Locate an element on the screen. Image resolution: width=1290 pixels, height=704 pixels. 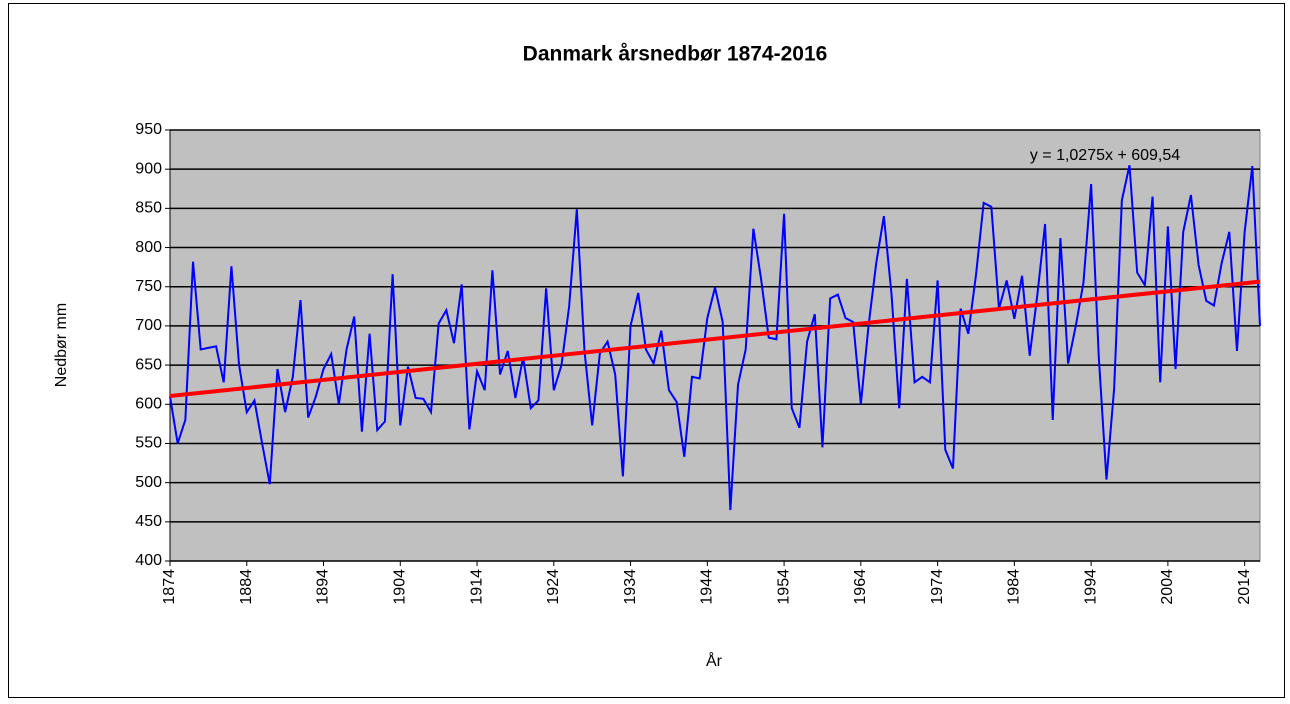
y-tick-label: 600 is located at coordinates (148, 403).